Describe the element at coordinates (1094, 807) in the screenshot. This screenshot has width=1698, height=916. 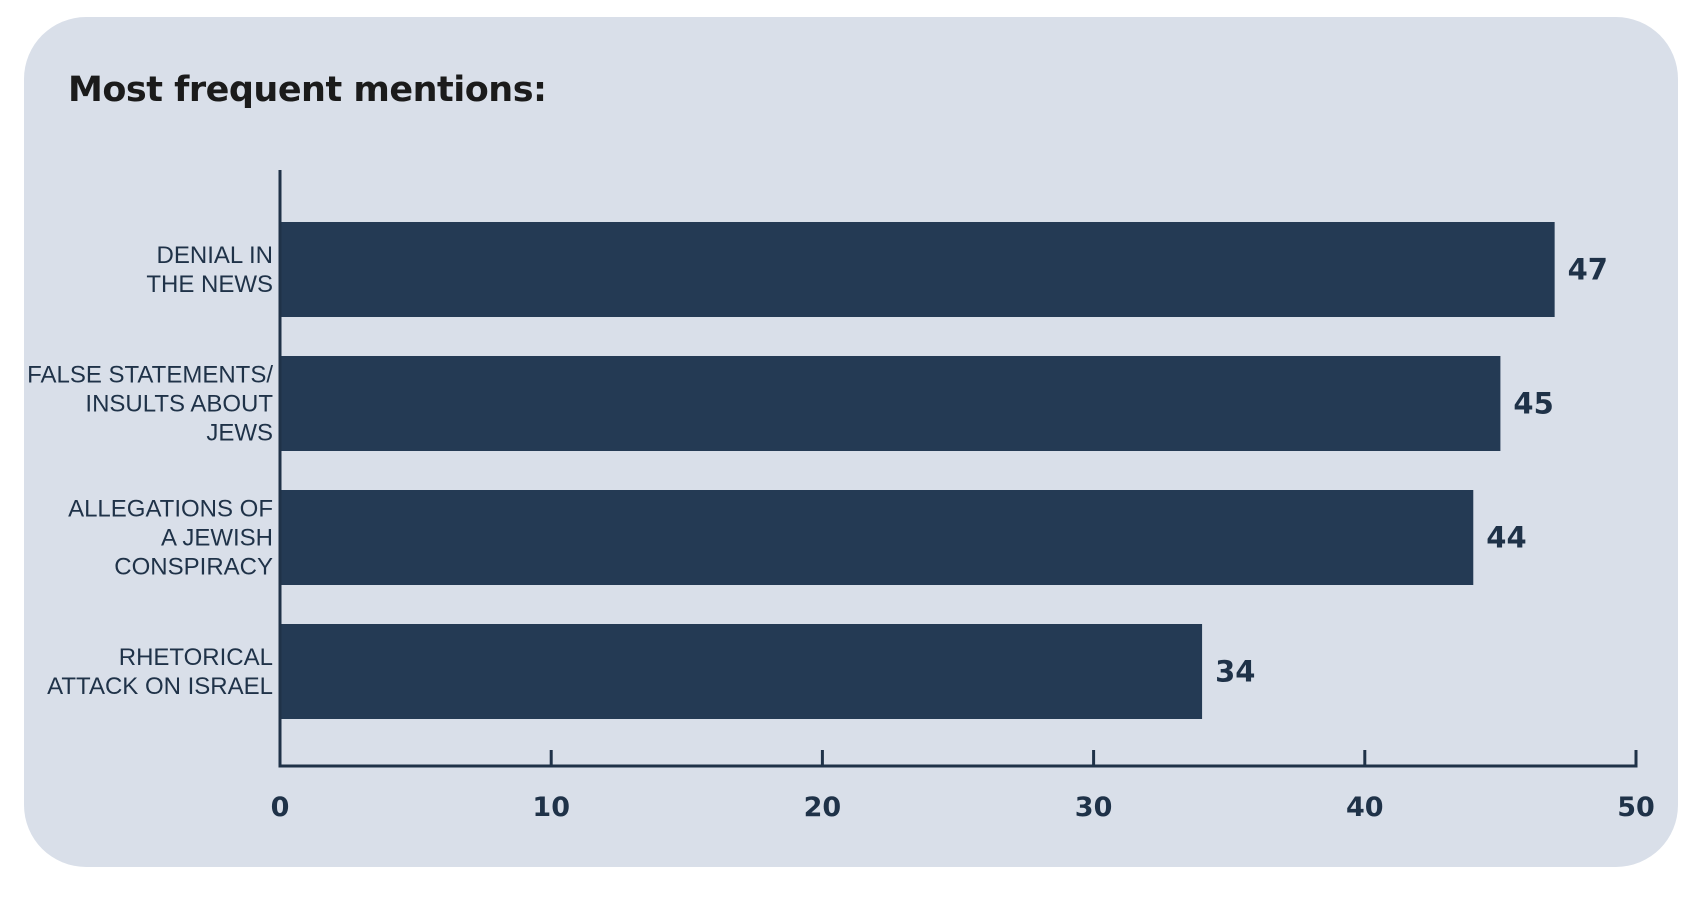
I see `x-tick-label: 30` at that location.